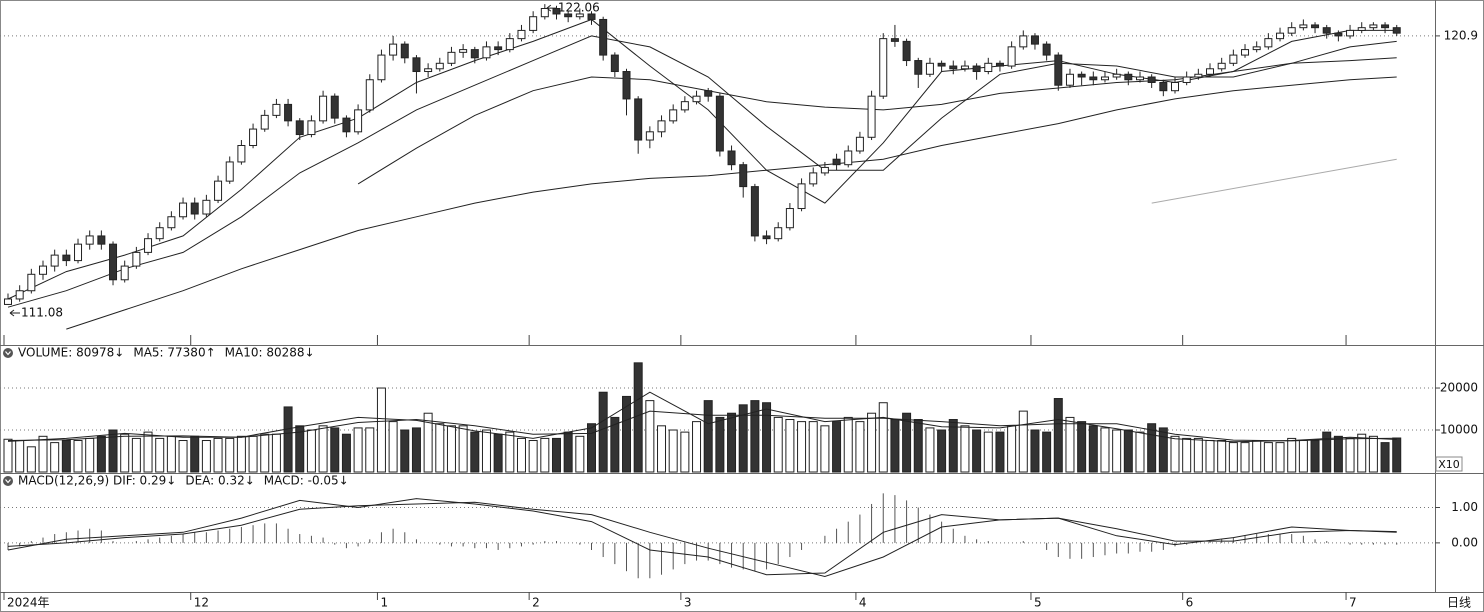 The height and width of the screenshot is (612, 1484). What do you see at coordinates (28, 603) in the screenshot?
I see `x-tick-label: 2024年` at bounding box center [28, 603].